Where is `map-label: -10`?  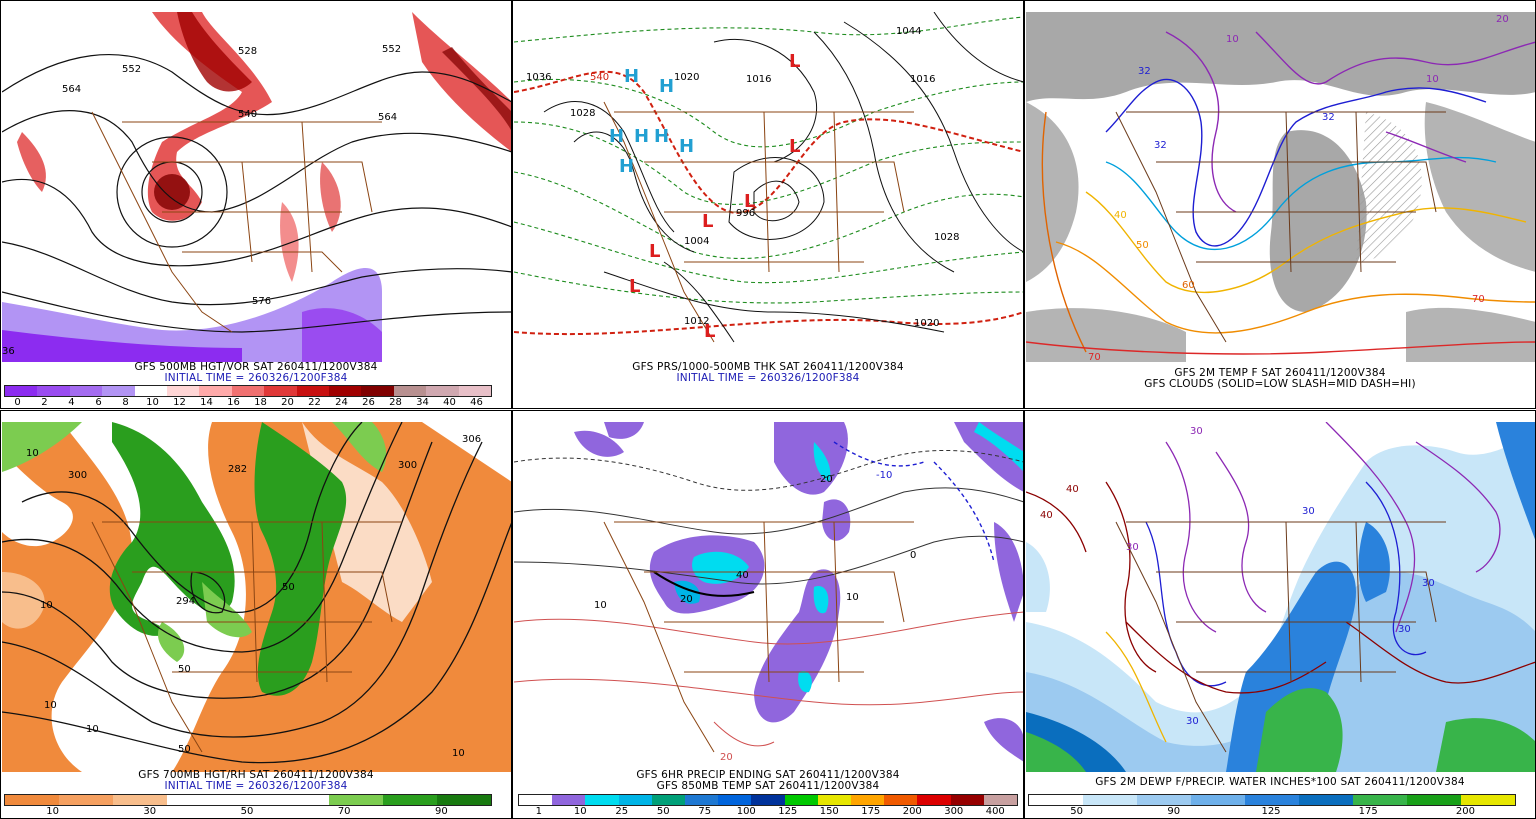 map-label: -10 is located at coordinates (884, 475).